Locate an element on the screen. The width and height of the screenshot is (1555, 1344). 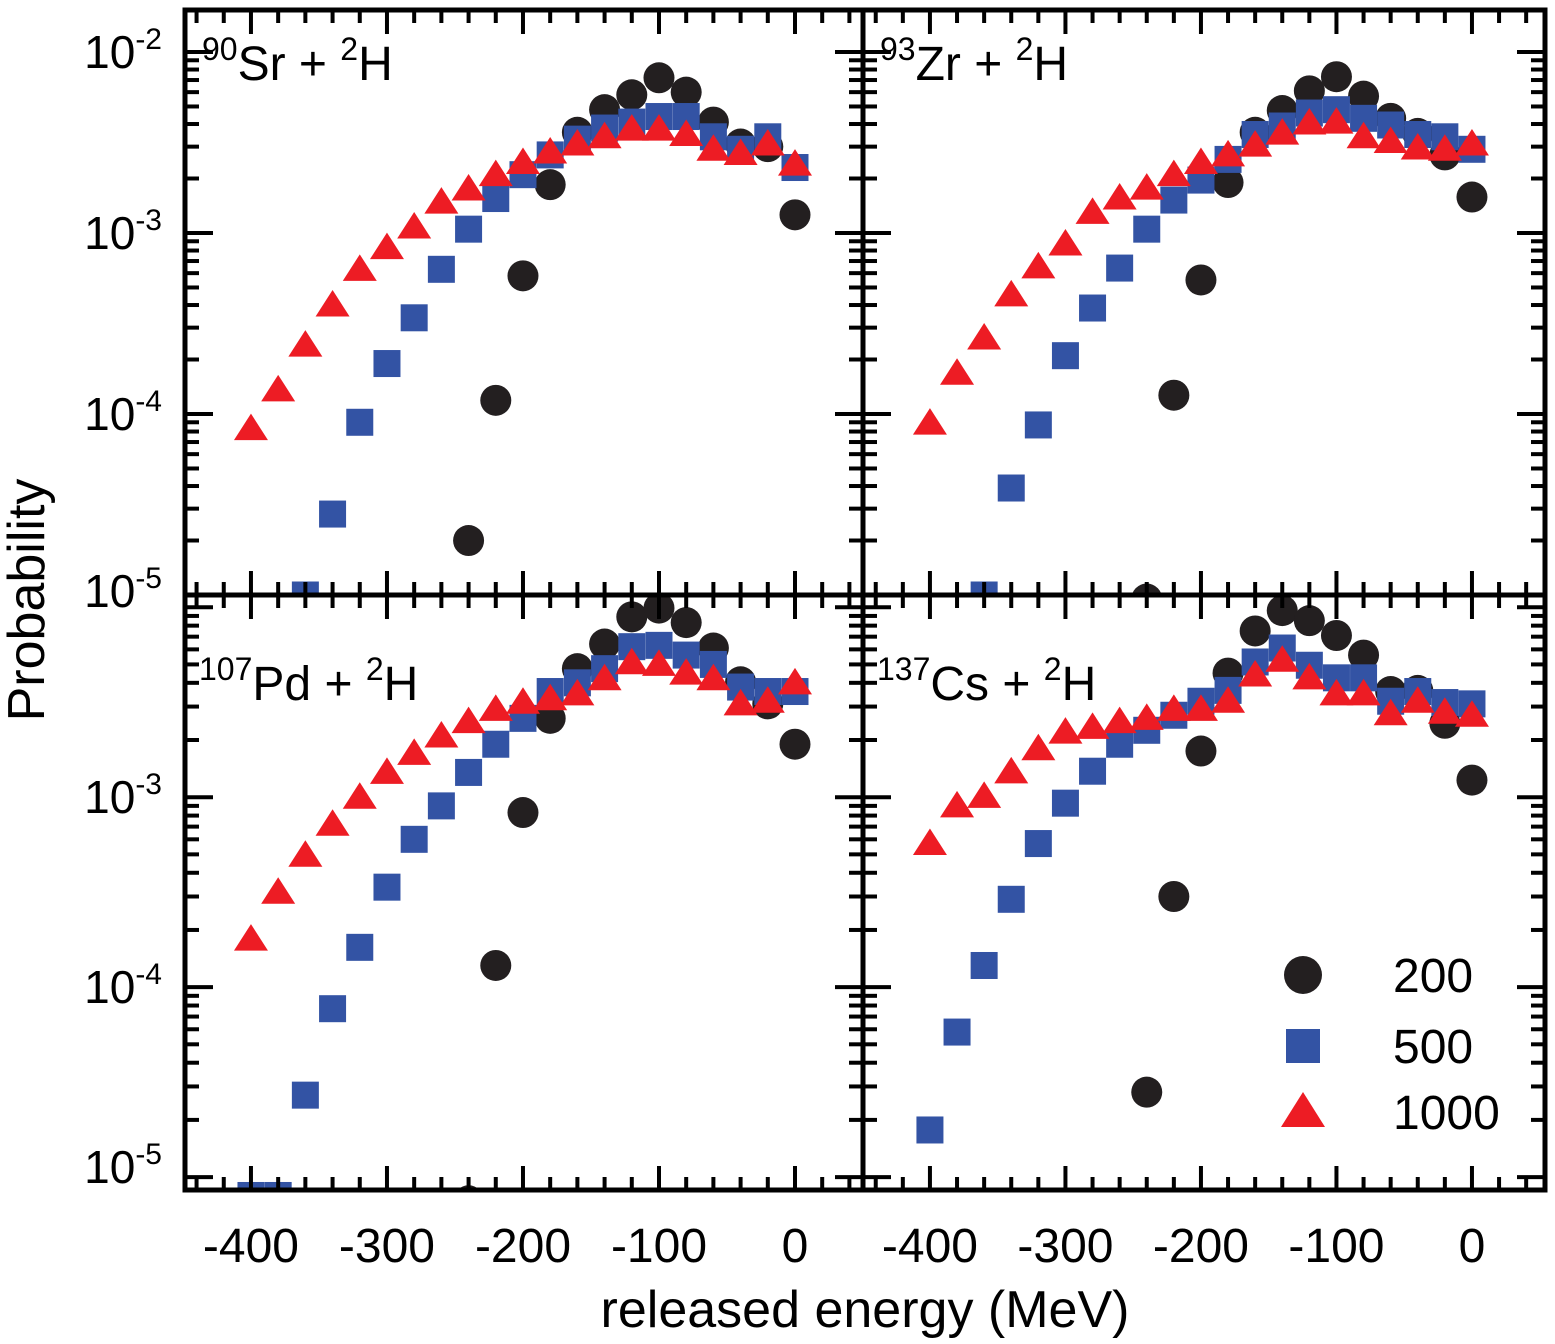
x-axis-label: released energy (MeV) is located at coordinates (865, 1310).